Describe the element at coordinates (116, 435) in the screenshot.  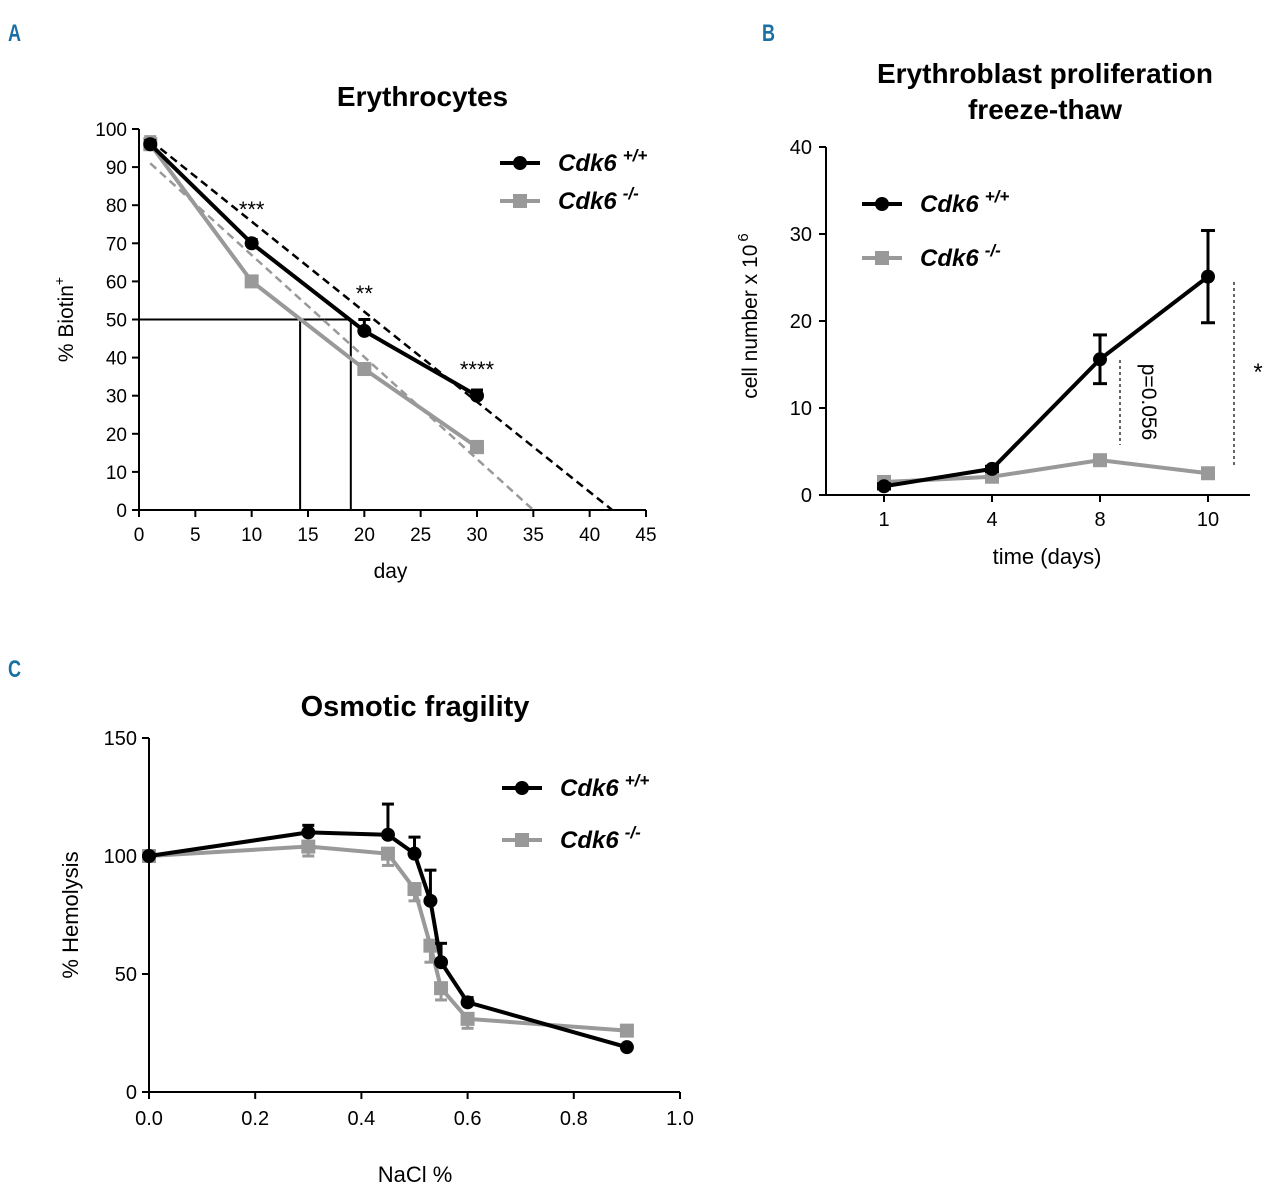
I see `chart-a-ytick-label: 20` at that location.